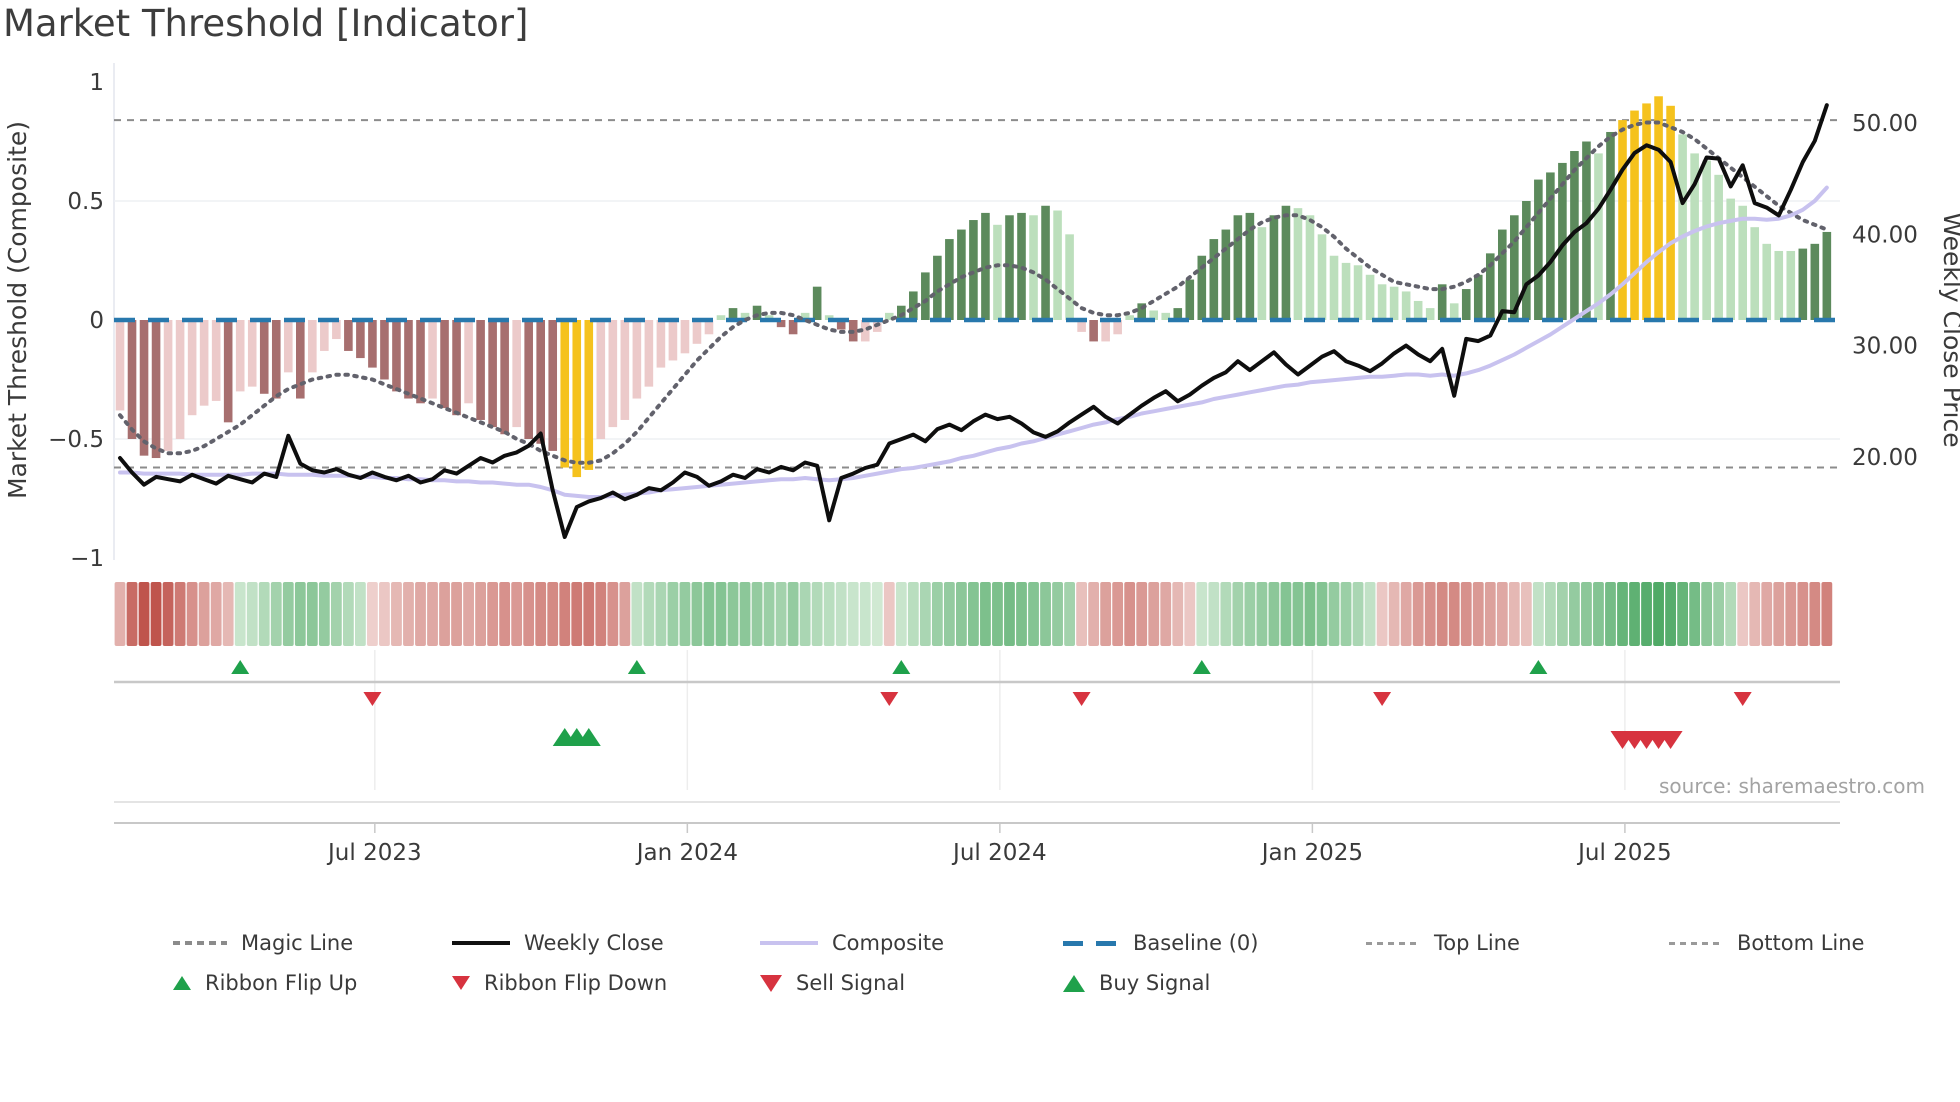 This screenshot has height=1102, width=1960. Describe the element at coordinates (576, 983) in the screenshot. I see `legend-label-ribbon-flip-down: Ribbon Flip Down` at that location.